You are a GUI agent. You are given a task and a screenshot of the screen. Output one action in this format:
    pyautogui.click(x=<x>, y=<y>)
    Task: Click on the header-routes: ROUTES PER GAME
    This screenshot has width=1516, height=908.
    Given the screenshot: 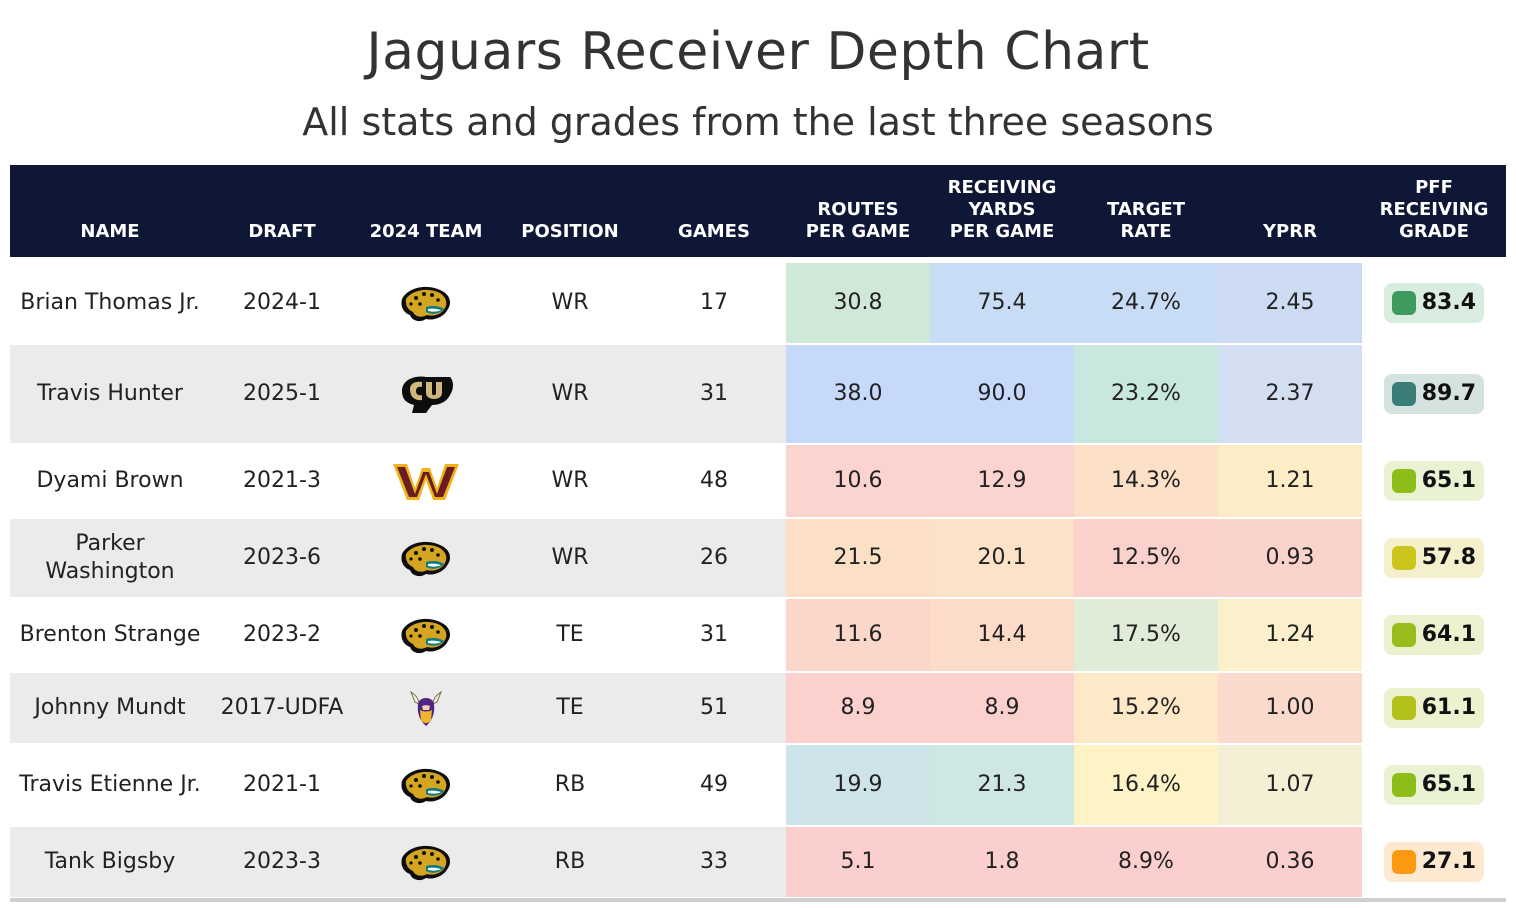 What is the action you would take?
    pyautogui.click(x=858, y=220)
    